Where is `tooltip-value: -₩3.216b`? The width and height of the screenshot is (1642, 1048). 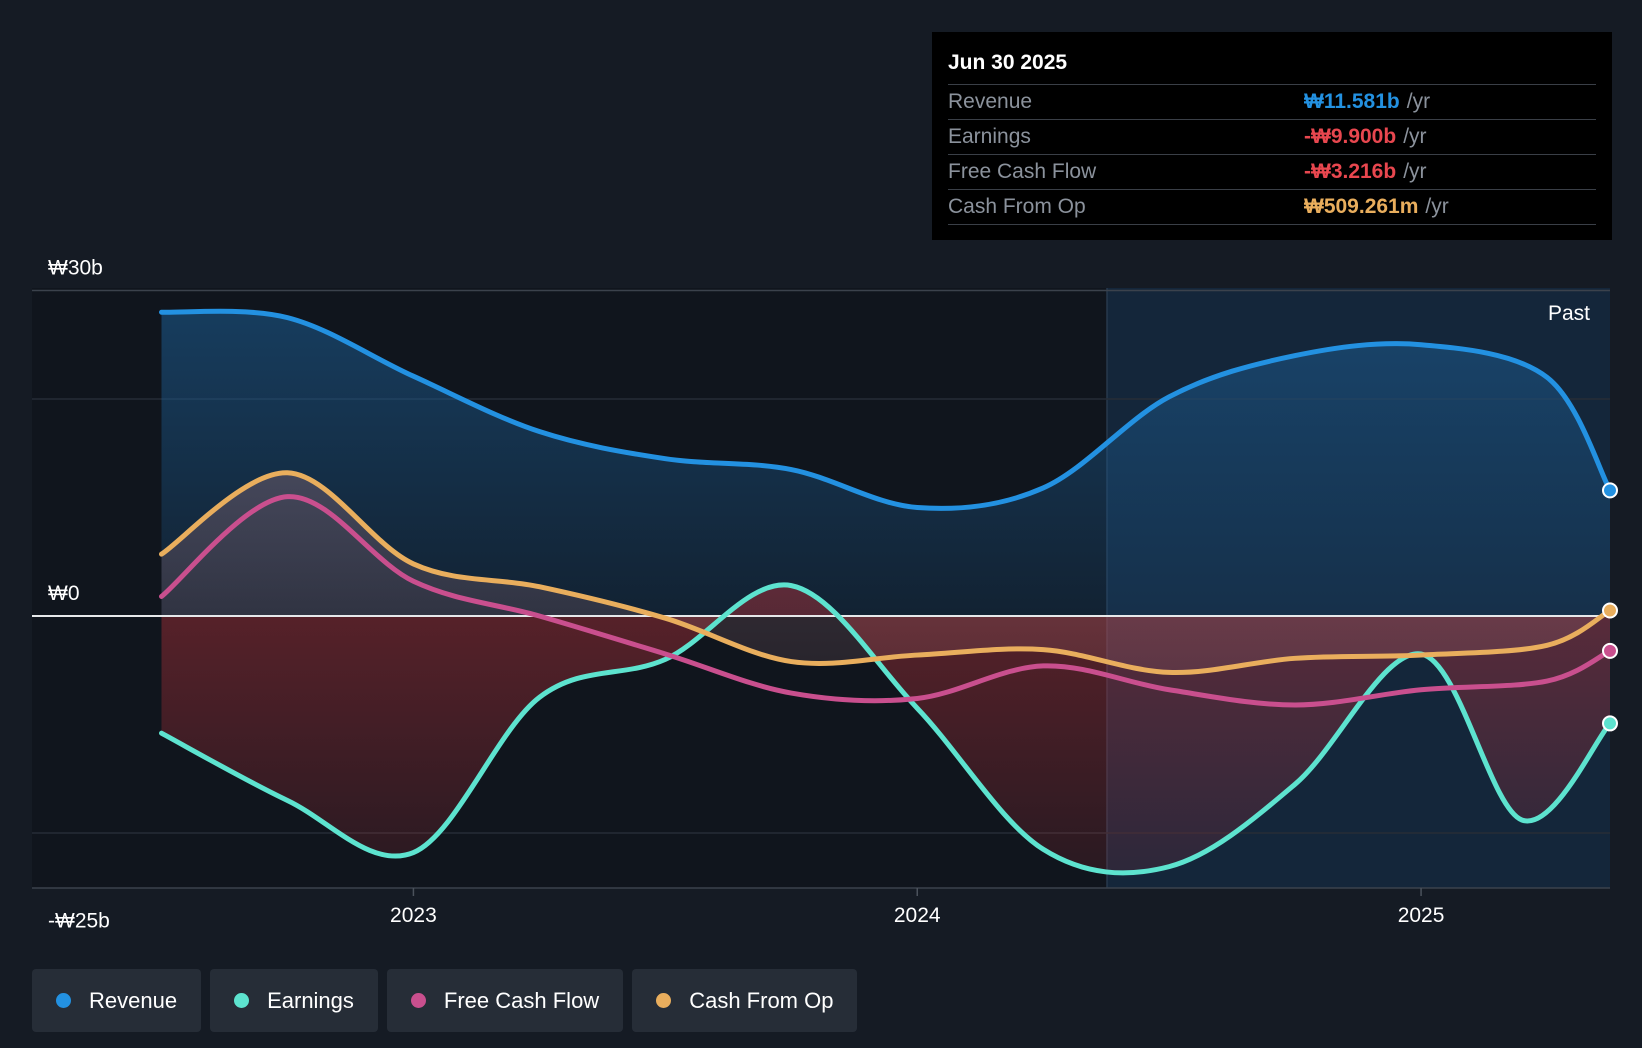 tooltip-value: -₩3.216b is located at coordinates (1350, 171).